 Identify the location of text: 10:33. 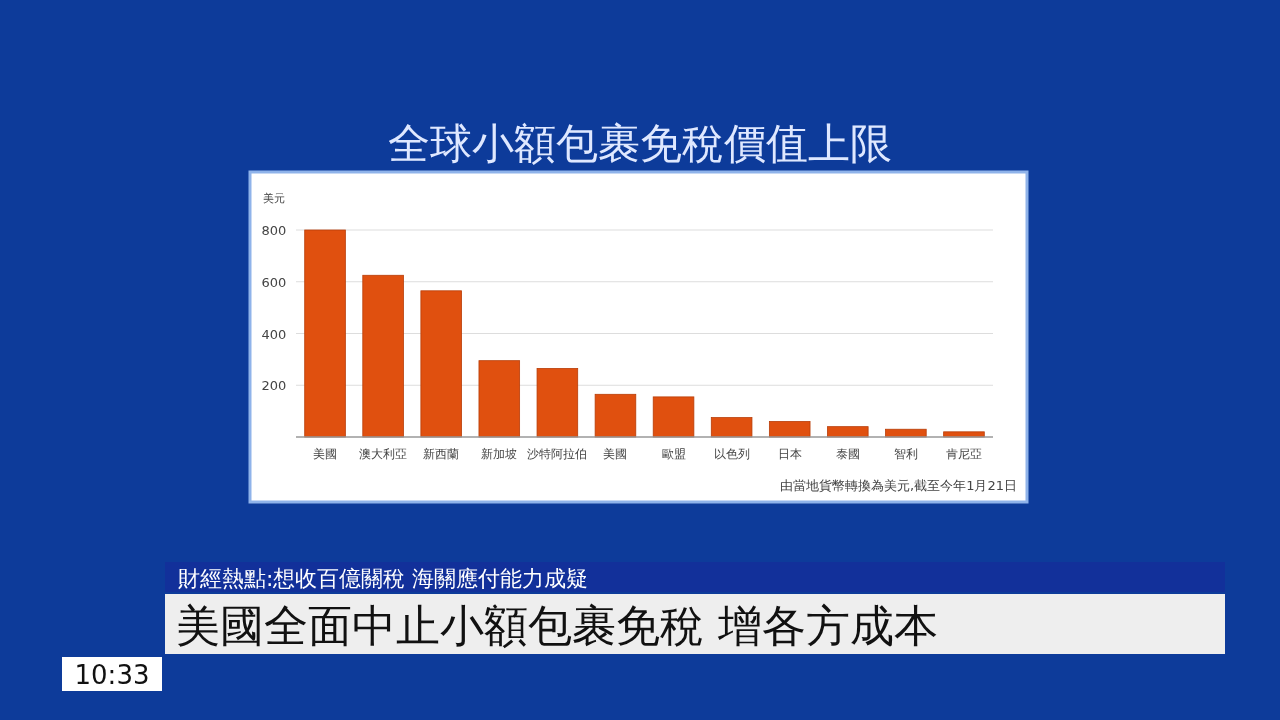
(112, 675).